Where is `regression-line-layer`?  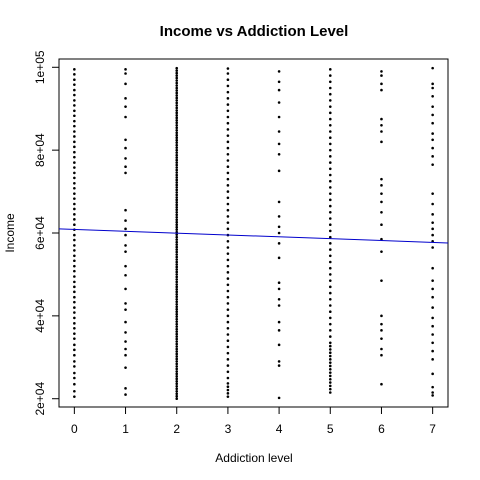
regression-line-layer is located at coordinates (253, 236).